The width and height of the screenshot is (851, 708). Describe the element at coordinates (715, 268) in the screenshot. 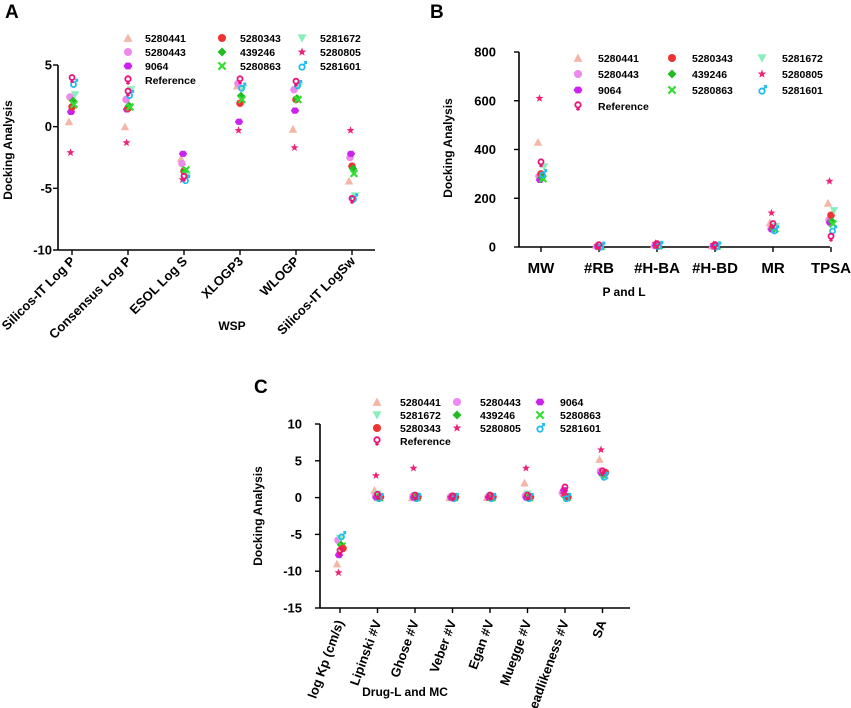

I see `panel-b-x-tick-label: #H-BD` at that location.